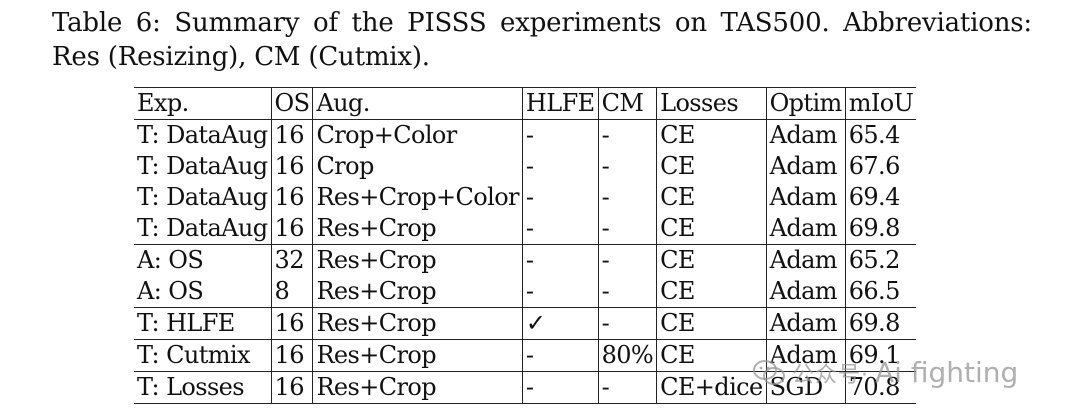 The width and height of the screenshot is (1069, 418). Describe the element at coordinates (880, 104) in the screenshot. I see `header-miou: mIoU` at that location.